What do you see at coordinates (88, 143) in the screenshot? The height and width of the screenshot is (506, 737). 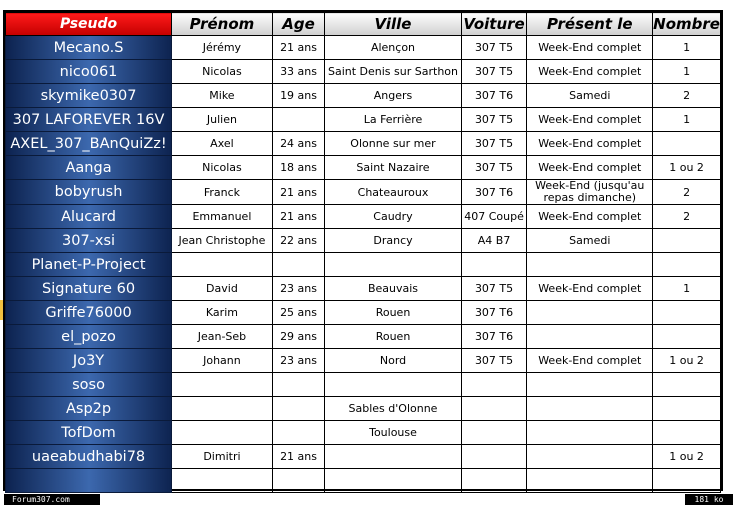 I see `cell-pseudo: AXEL_307_BAnQuiZz!` at bounding box center [88, 143].